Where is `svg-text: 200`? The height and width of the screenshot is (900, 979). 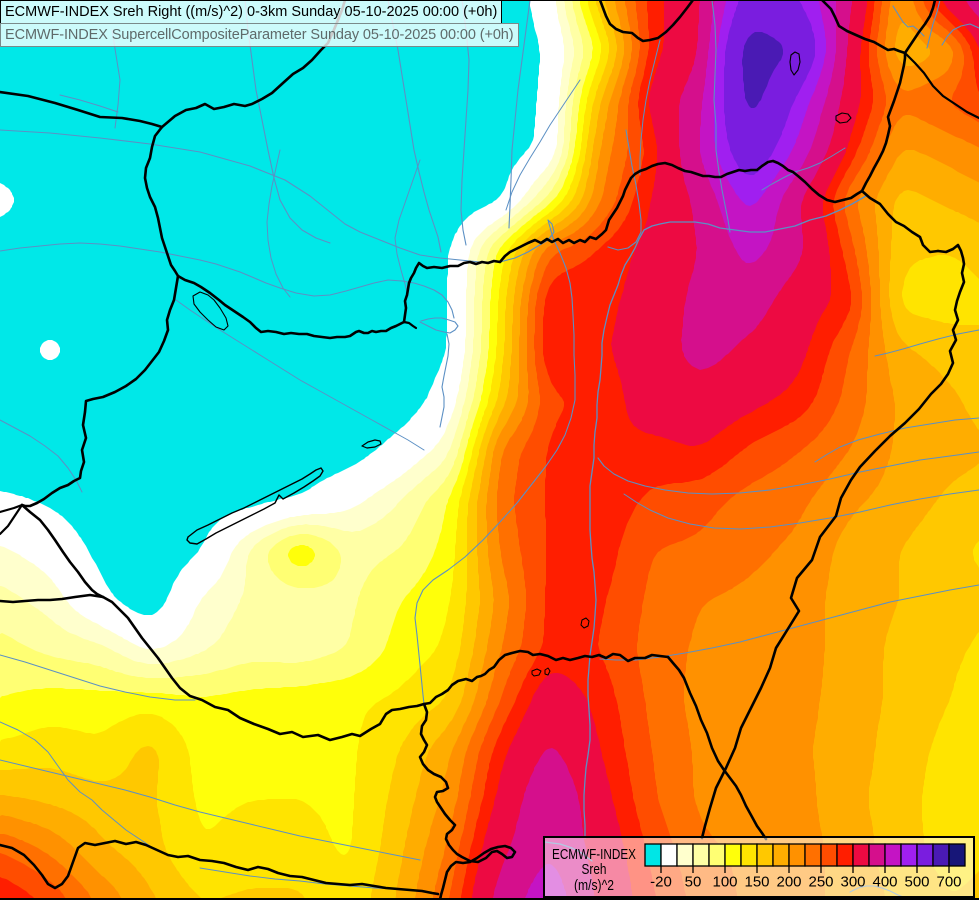 svg-text: 200 is located at coordinates (788, 882).